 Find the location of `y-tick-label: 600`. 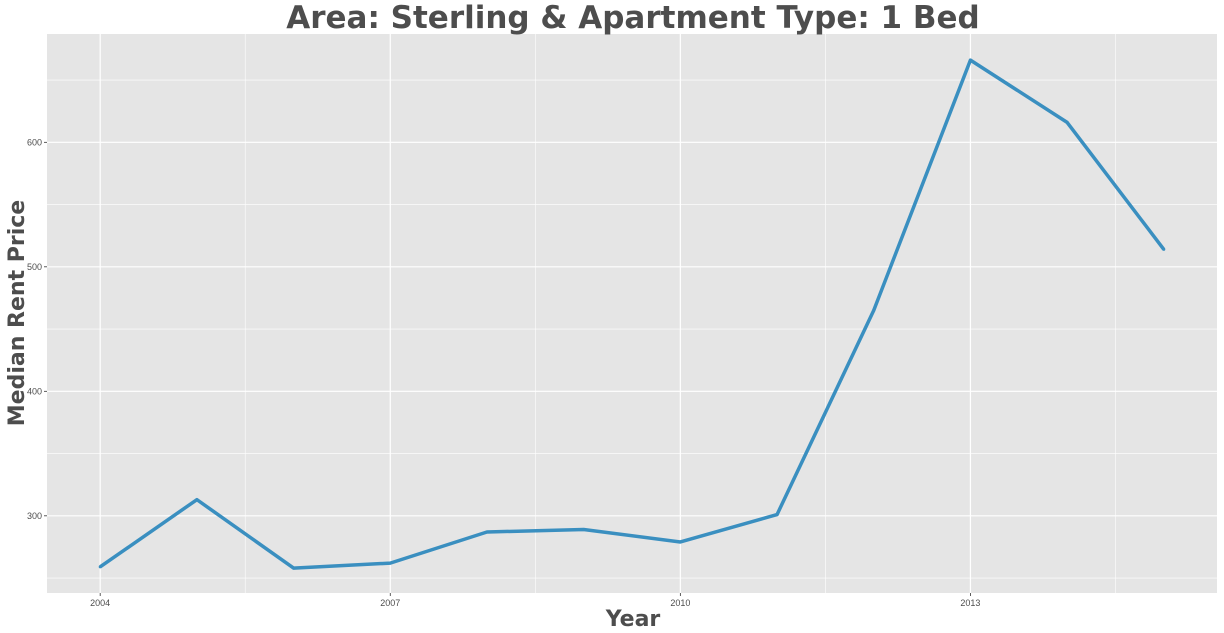

y-tick-label: 600 is located at coordinates (34, 142).